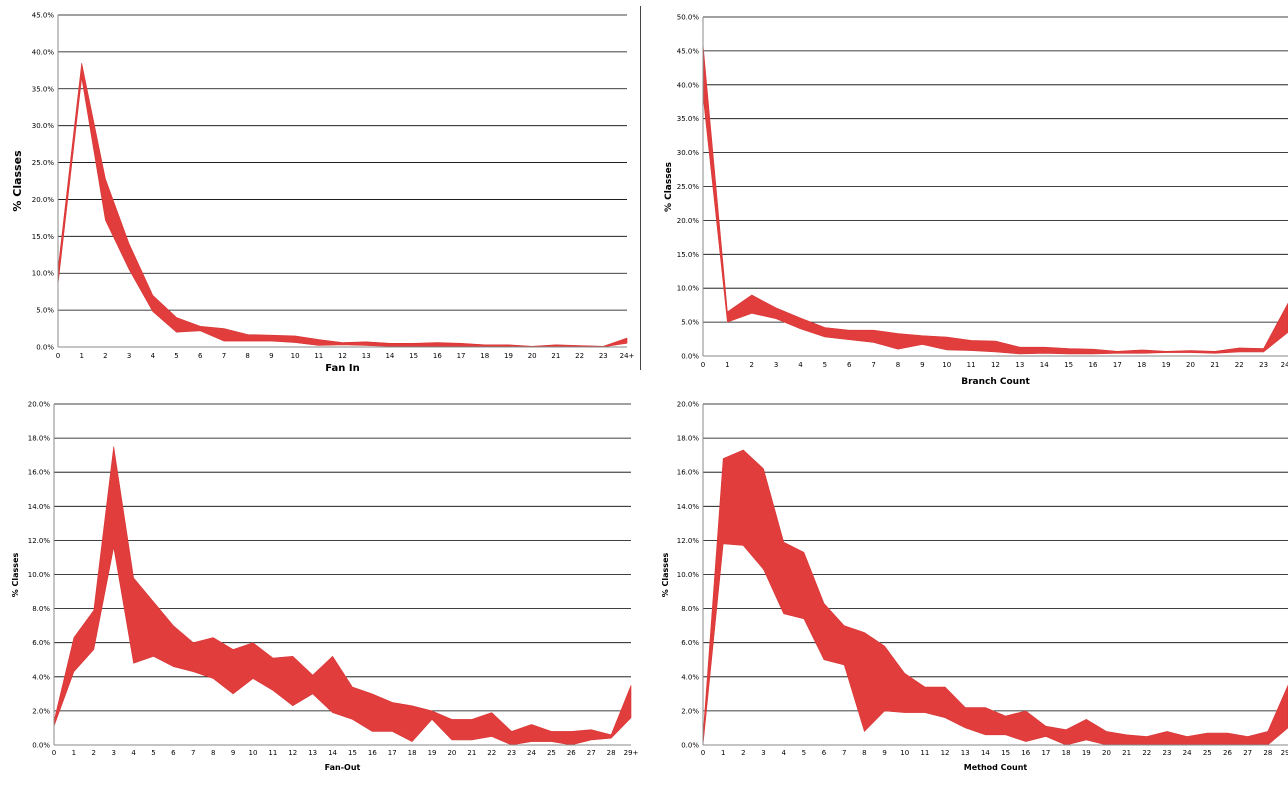  What do you see at coordinates (688, 153) in the screenshot?
I see `y-tick-label: 30.0%` at bounding box center [688, 153].